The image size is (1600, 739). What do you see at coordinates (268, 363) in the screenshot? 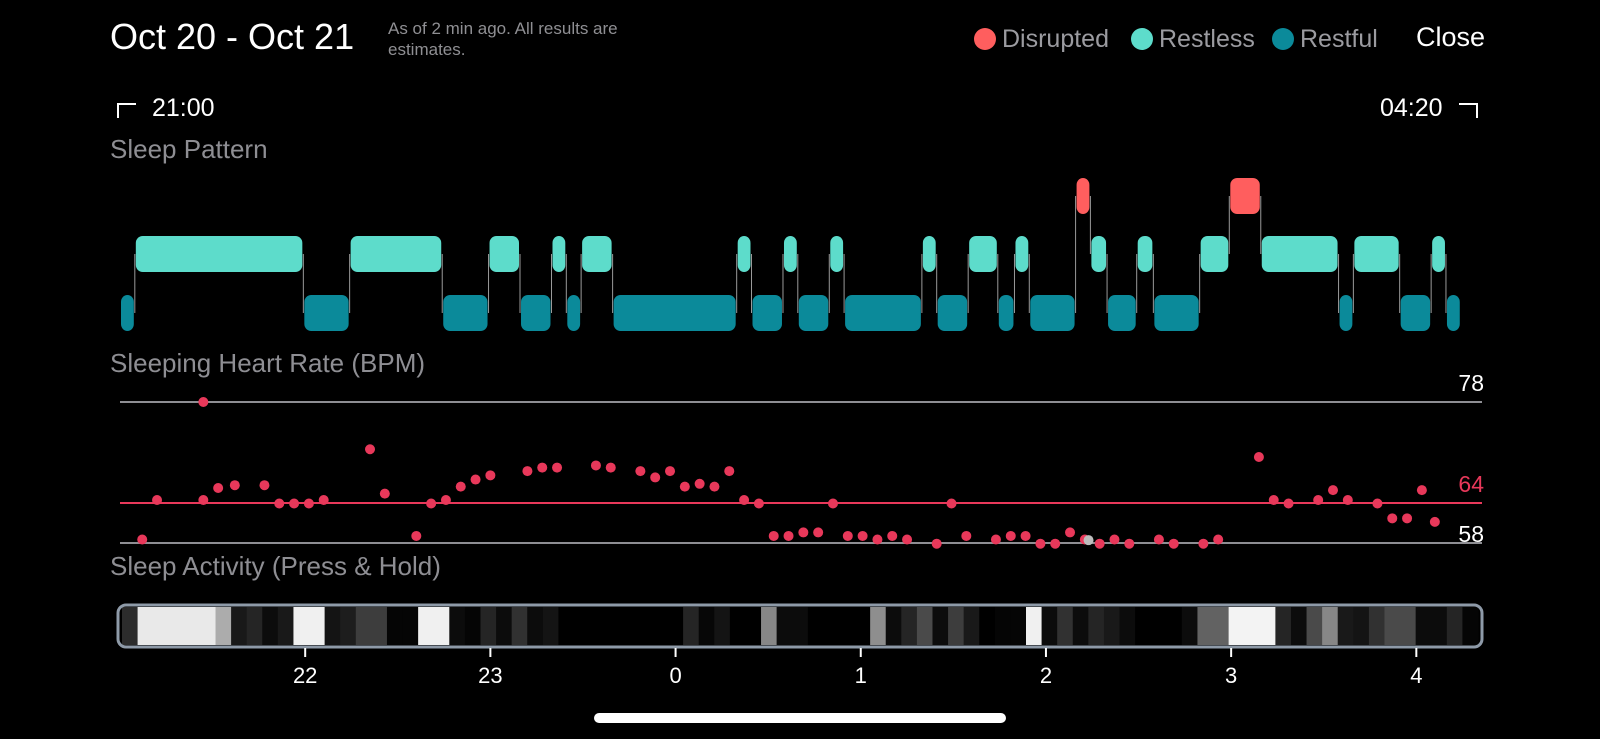
I see `heart-rate-title: Sleeping Heart Rate (BPM)` at bounding box center [268, 363].